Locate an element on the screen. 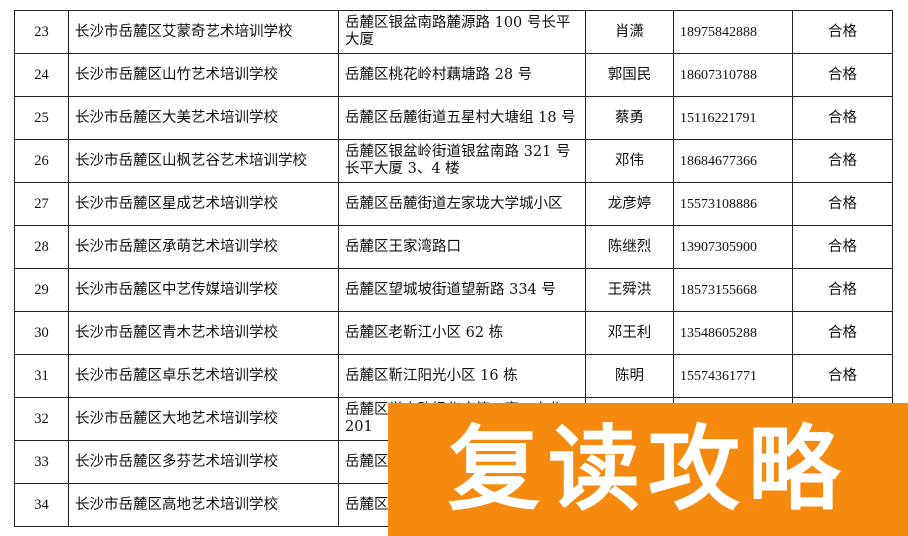  contact-person: 蔡勇 is located at coordinates (629, 118).